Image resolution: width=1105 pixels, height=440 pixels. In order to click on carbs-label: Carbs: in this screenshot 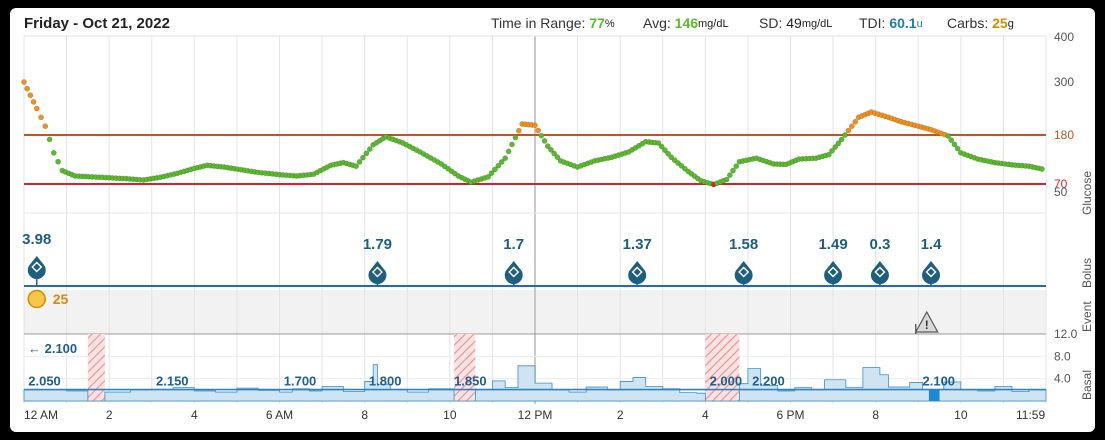, I will do `click(968, 23)`.